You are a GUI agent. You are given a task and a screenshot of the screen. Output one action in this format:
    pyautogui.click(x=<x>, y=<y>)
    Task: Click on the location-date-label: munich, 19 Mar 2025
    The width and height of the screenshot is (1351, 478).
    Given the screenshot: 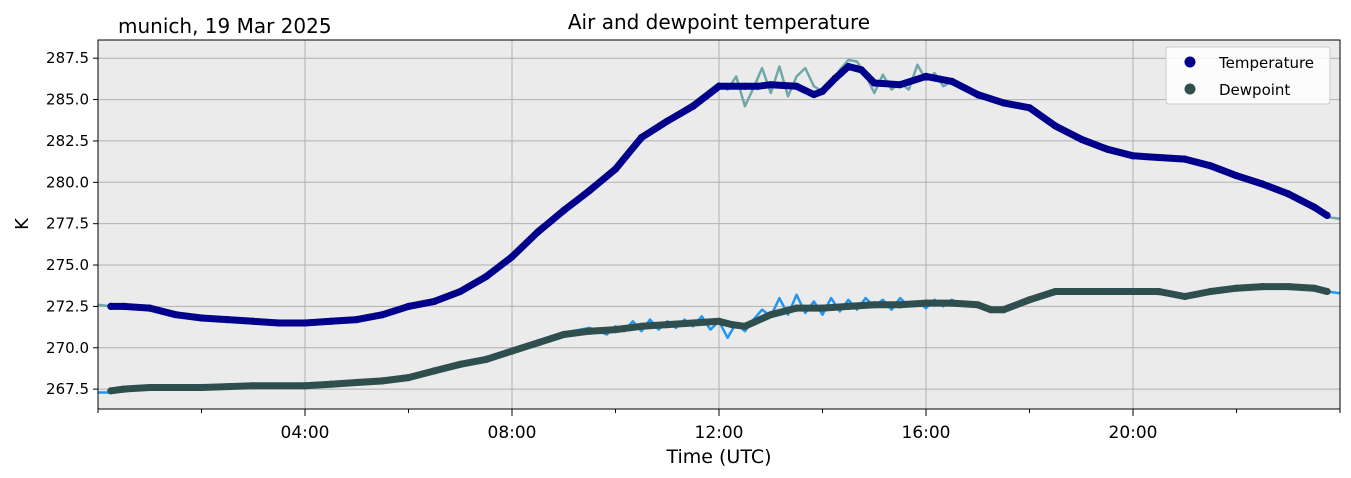 What is the action you would take?
    pyautogui.click(x=225, y=26)
    